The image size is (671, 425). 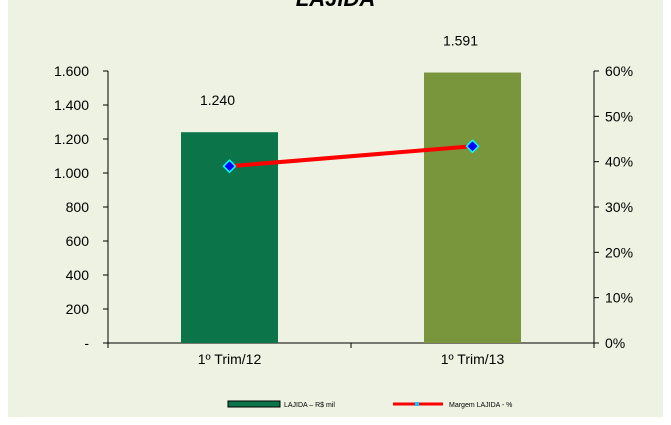 I want to click on right-tick-label: 30%, so click(x=619, y=207).